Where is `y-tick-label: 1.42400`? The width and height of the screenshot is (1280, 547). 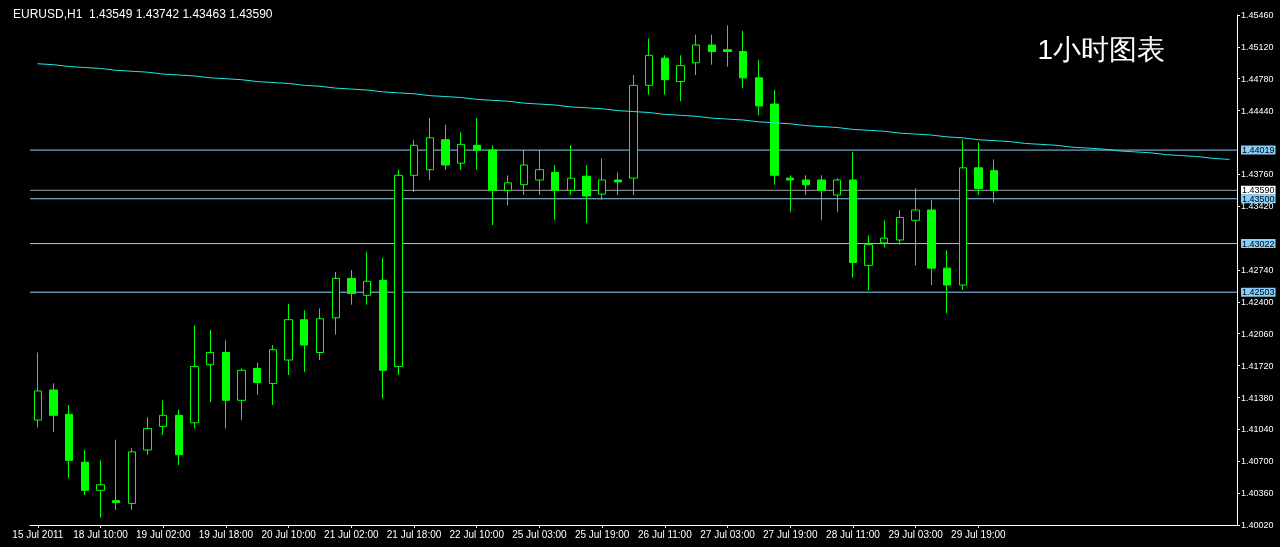
y-tick-label: 1.42400 is located at coordinates (1257, 301).